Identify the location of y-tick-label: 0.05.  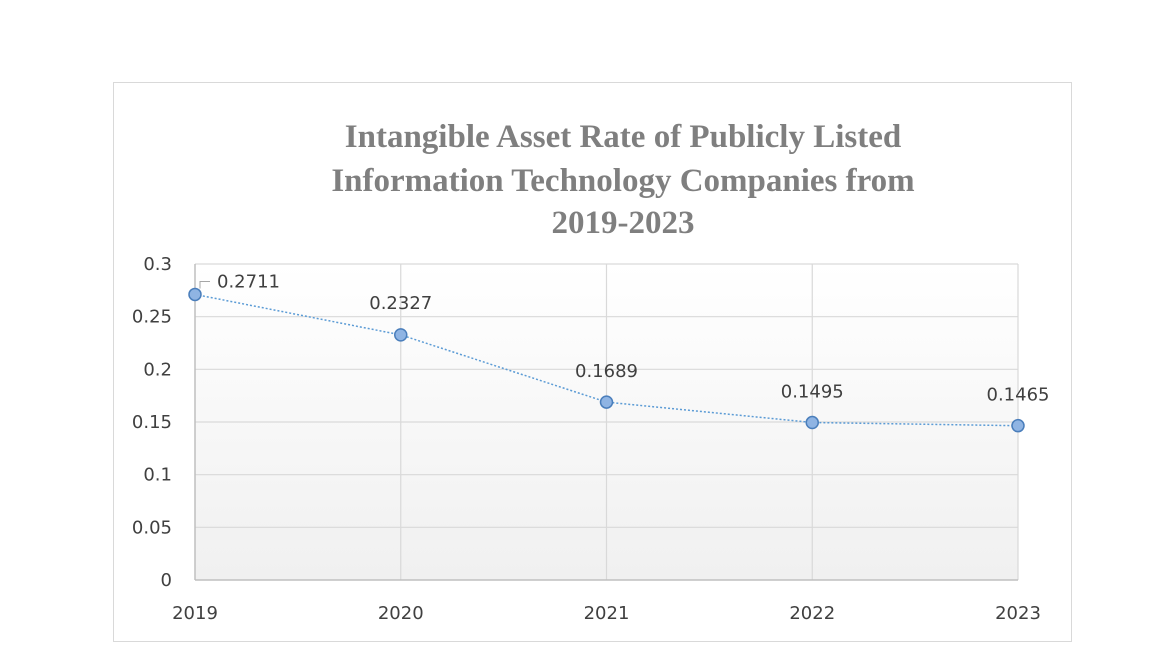
(152, 527).